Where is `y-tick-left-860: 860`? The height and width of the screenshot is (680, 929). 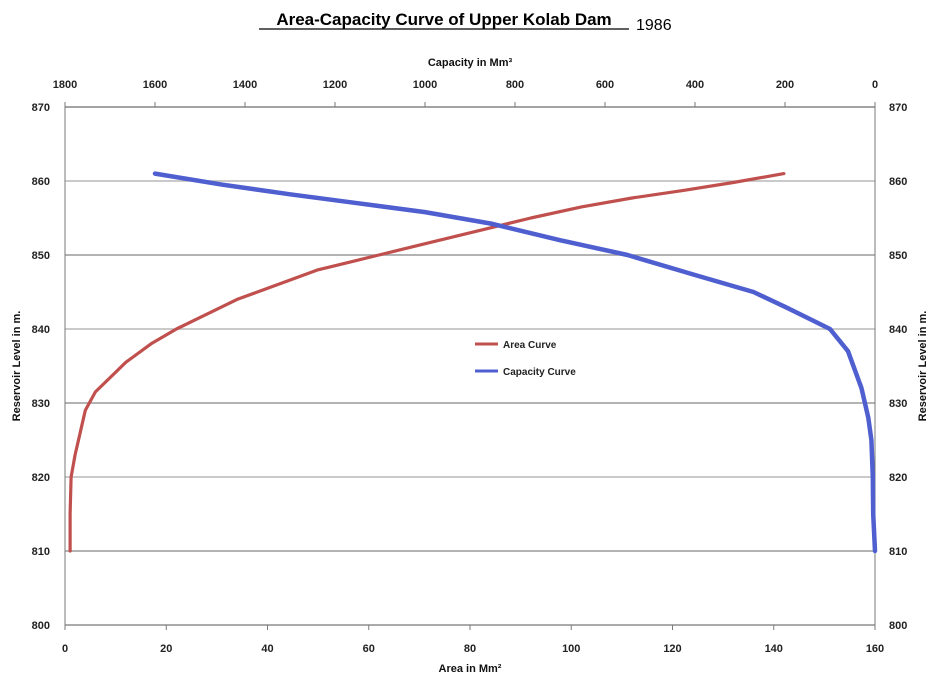
y-tick-left-860: 860 is located at coordinates (41, 182).